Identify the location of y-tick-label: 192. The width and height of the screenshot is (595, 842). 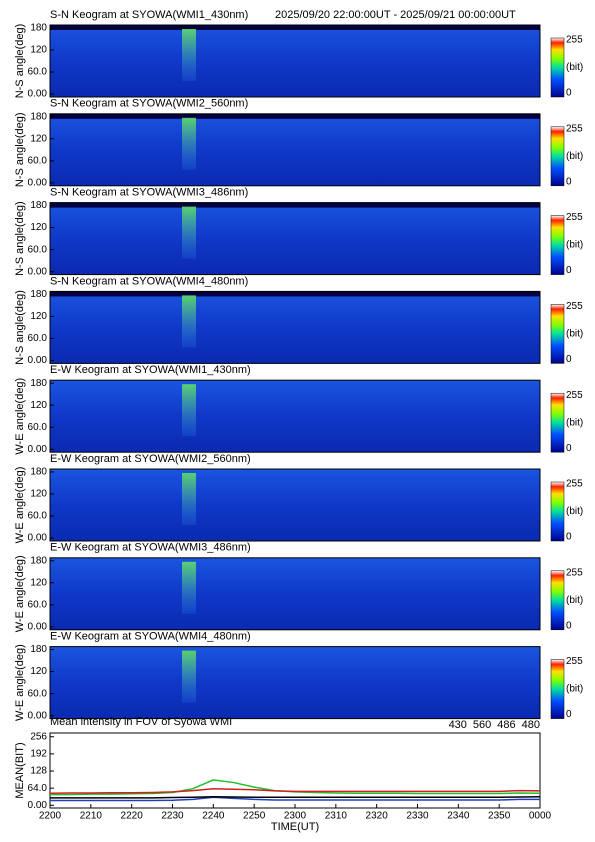
(38, 754).